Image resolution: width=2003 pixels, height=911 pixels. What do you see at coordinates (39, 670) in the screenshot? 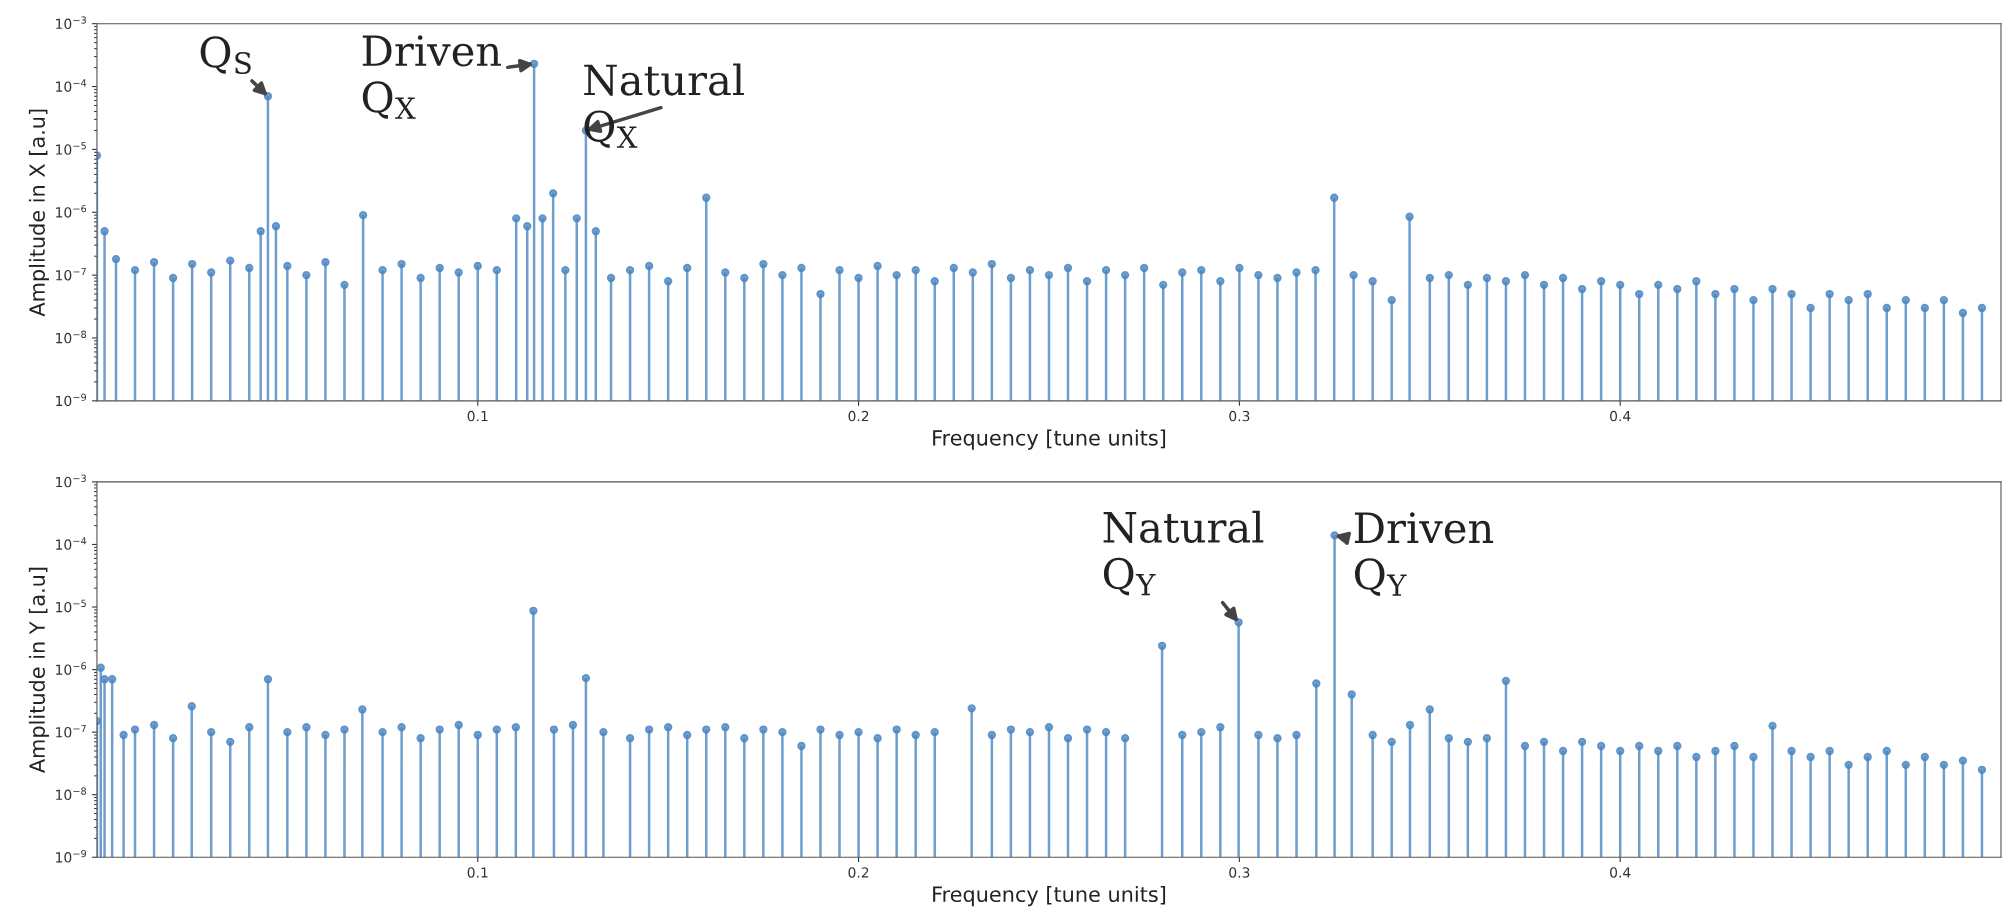
I see `y-axis-title: Amplitude in Y [a.u]` at bounding box center [39, 670].